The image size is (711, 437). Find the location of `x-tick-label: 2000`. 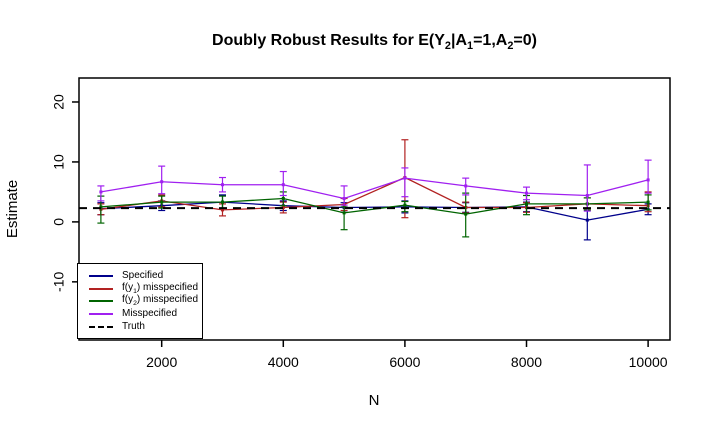

x-tick-label: 2000 is located at coordinates (161, 362).